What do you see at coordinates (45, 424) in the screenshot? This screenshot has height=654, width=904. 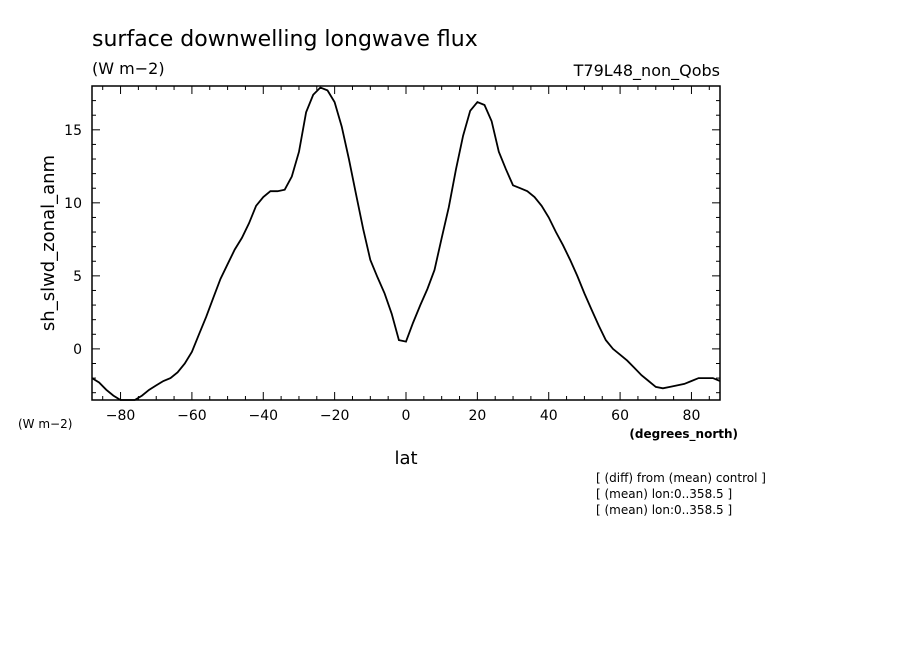 I see `y-axis-units: (W m−2)` at bounding box center [45, 424].